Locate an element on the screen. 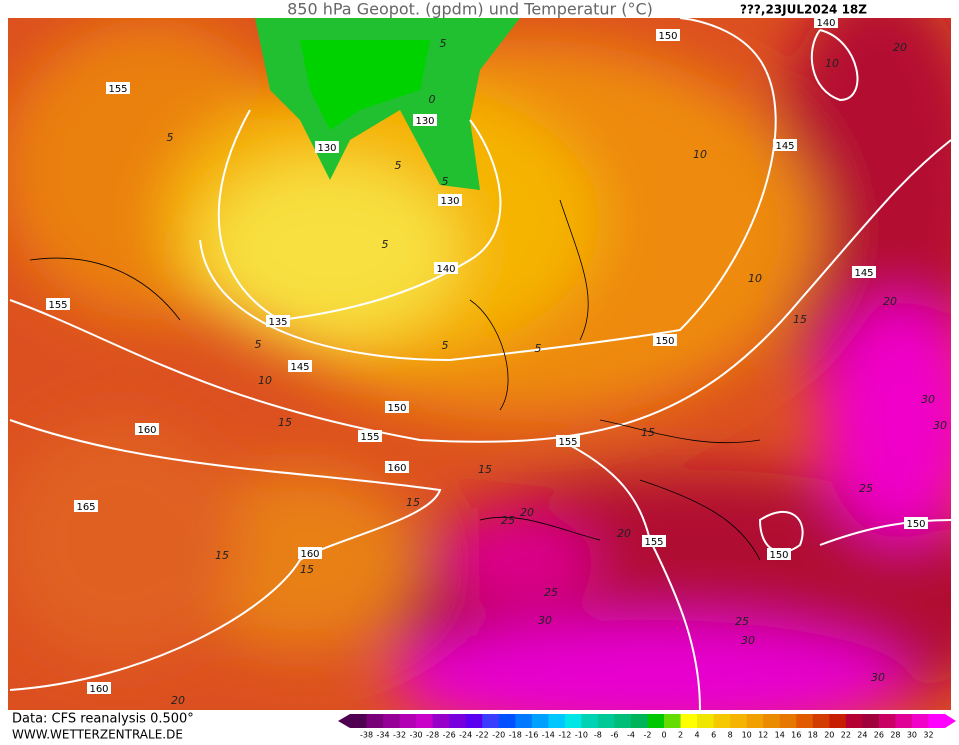  scale-label: 28 is located at coordinates (895, 735).